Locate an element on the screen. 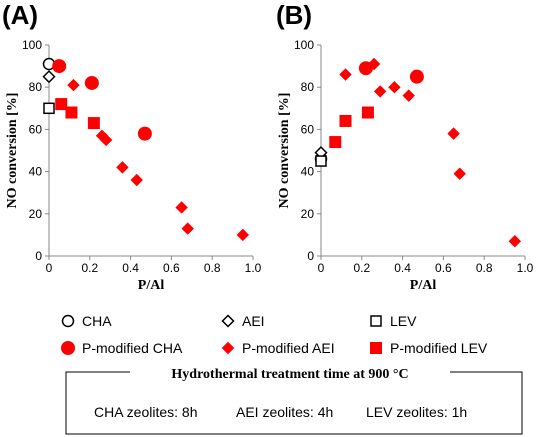 The width and height of the screenshot is (537, 437). note-title: Hydrothermal treatment time at 900 °C is located at coordinates (289, 374).